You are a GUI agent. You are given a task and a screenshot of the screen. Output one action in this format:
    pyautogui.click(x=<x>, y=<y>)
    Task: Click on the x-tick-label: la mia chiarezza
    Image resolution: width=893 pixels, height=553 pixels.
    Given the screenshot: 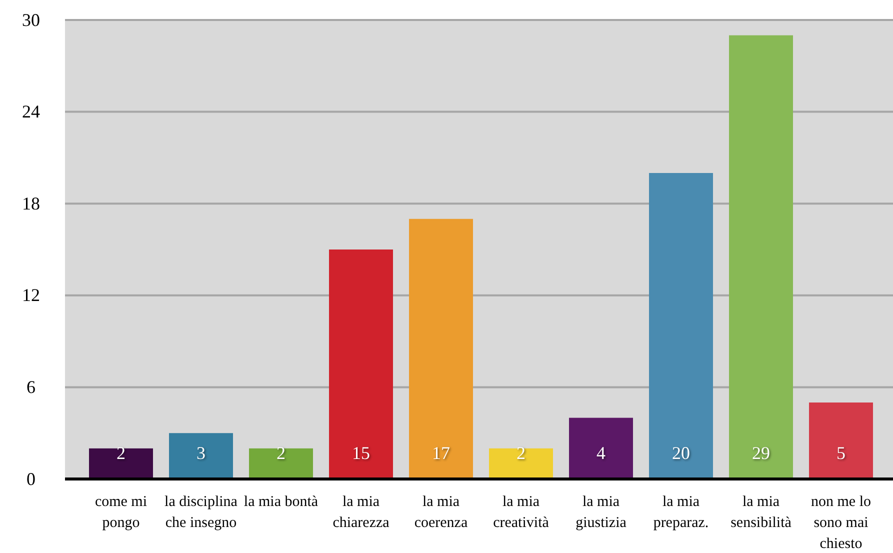 What is the action you would take?
    pyautogui.click(x=361, y=512)
    